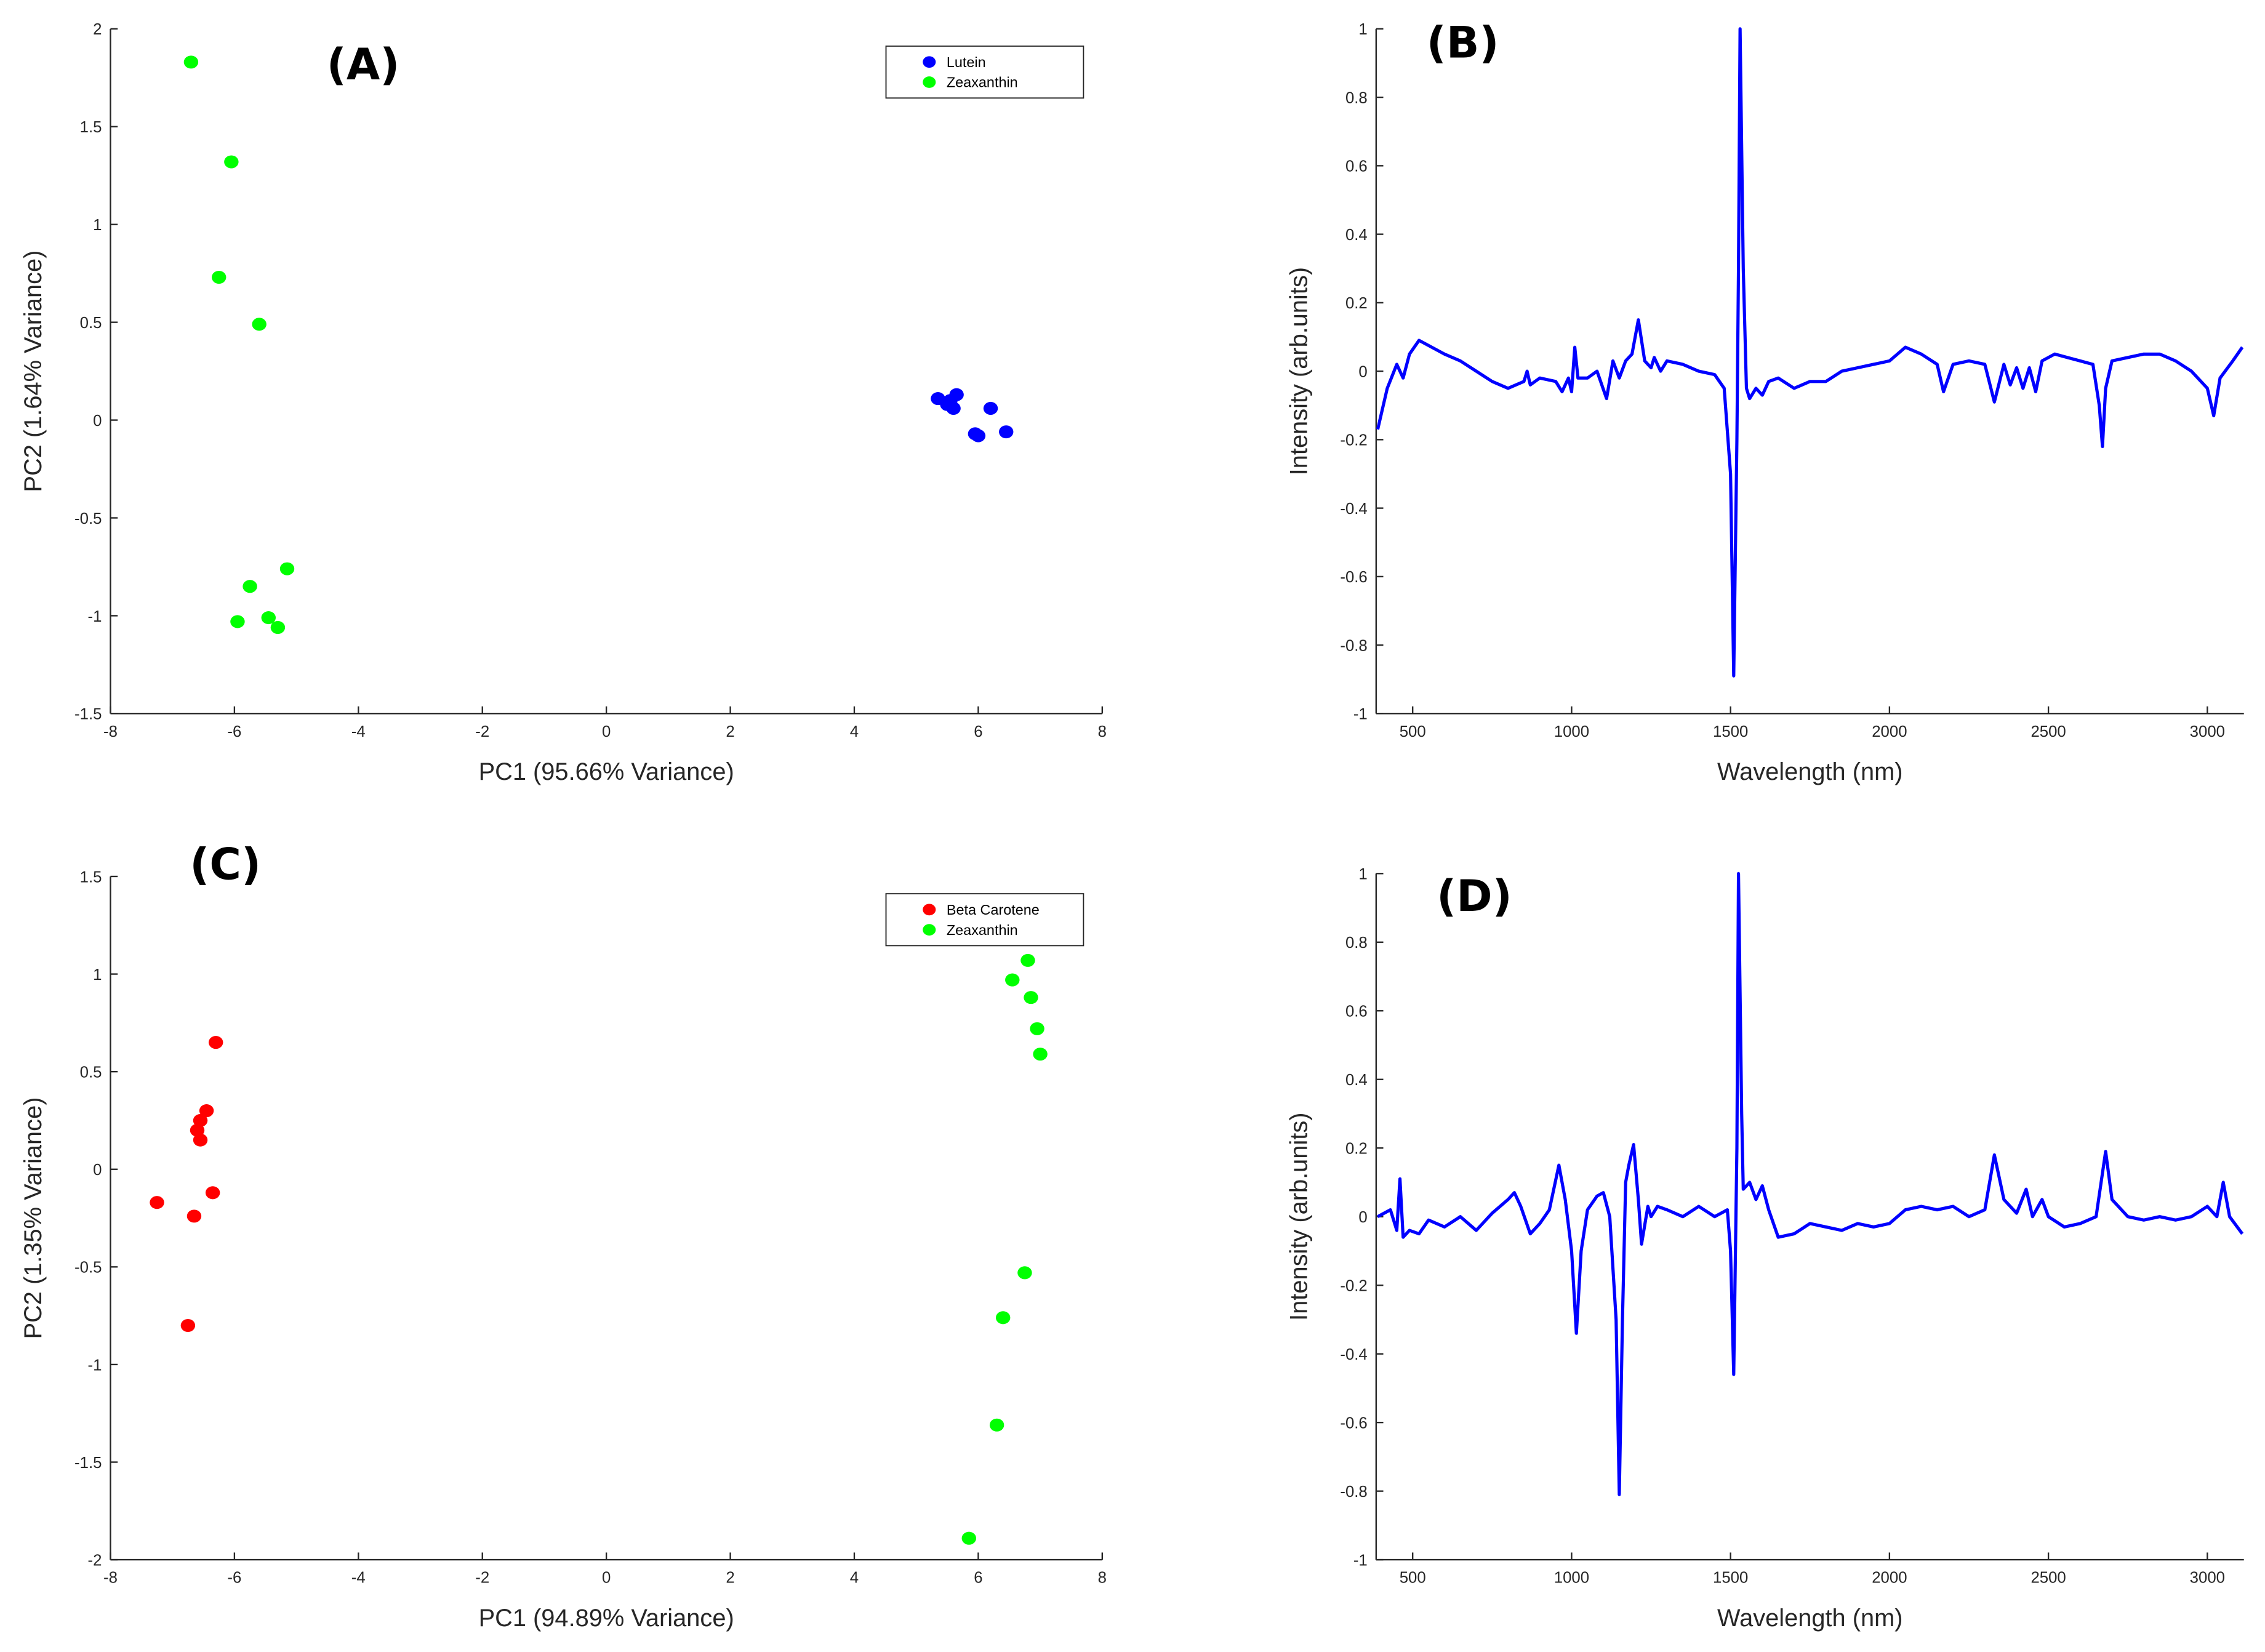  I want to click on legend-label: Zeaxanthin, so click(982, 82).